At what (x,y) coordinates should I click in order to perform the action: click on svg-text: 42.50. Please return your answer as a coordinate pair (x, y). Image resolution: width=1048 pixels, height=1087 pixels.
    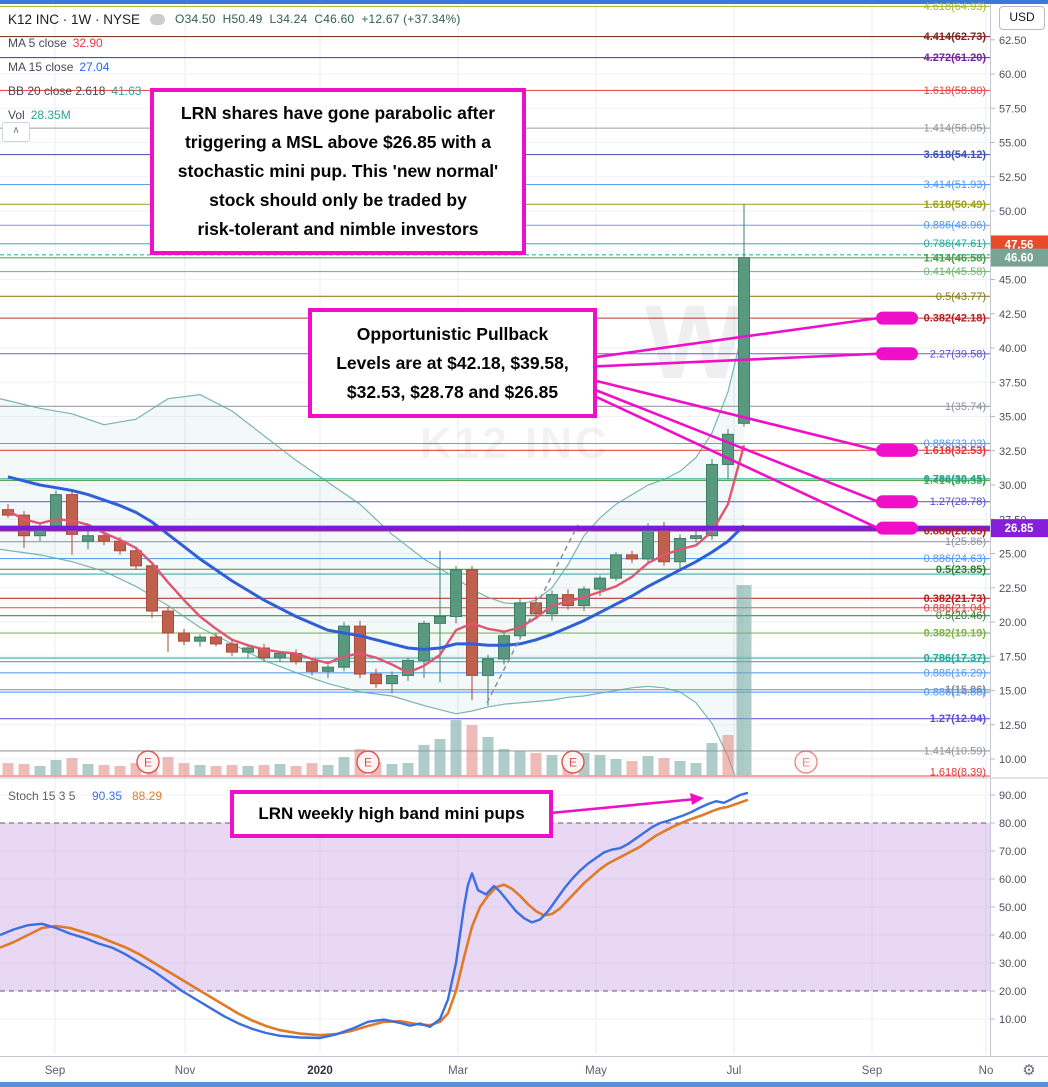
    Looking at the image, I should click on (1013, 315).